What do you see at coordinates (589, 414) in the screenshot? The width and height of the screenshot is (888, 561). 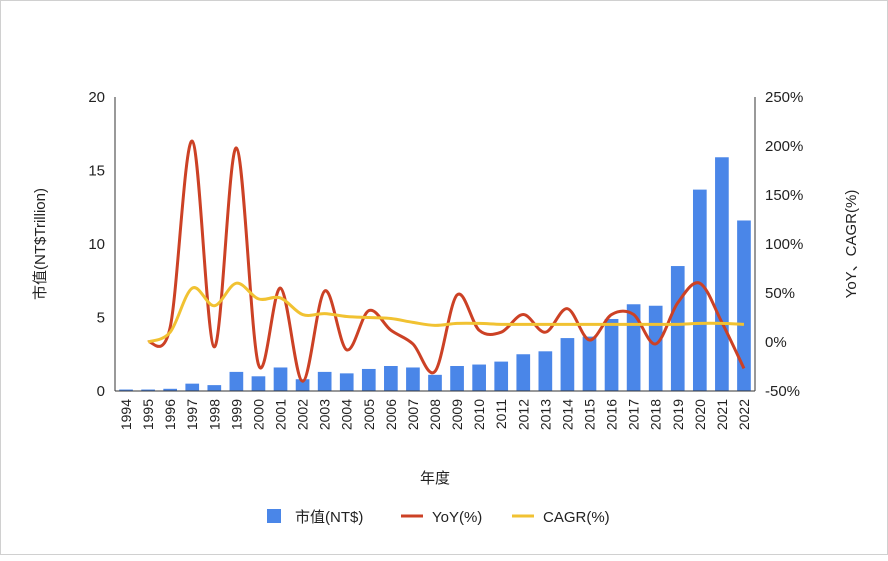 I see `x-tick-label: 2015` at bounding box center [589, 414].